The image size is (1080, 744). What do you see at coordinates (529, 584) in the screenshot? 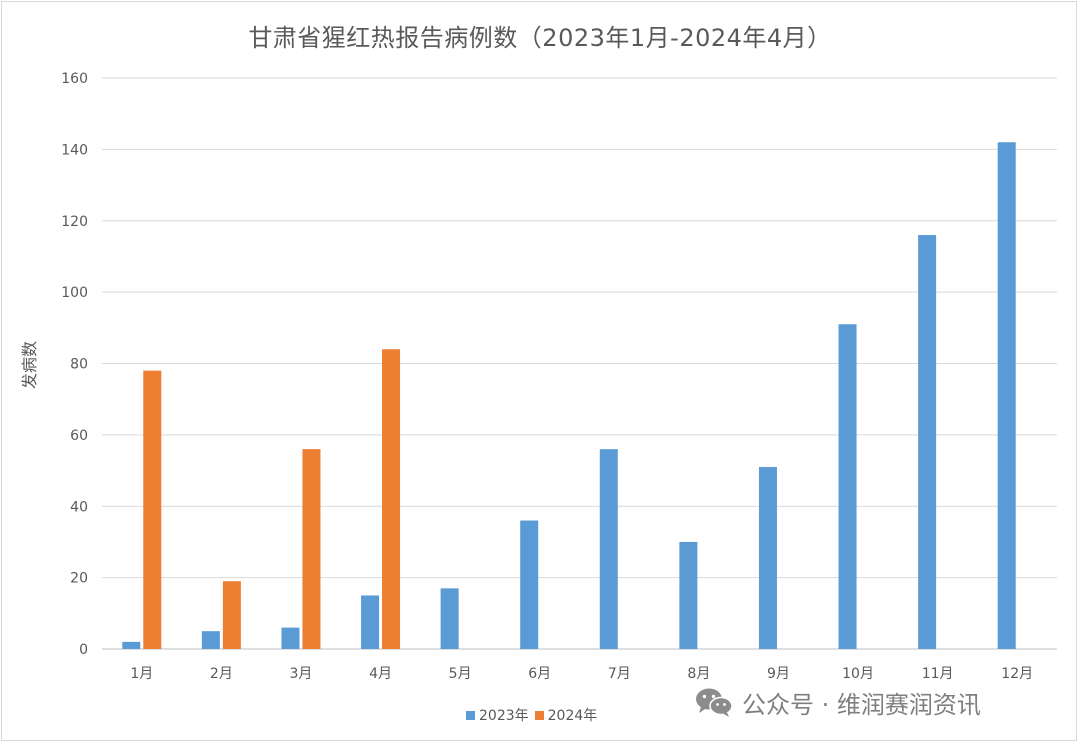
I see `bar-2023年-6月` at bounding box center [529, 584].